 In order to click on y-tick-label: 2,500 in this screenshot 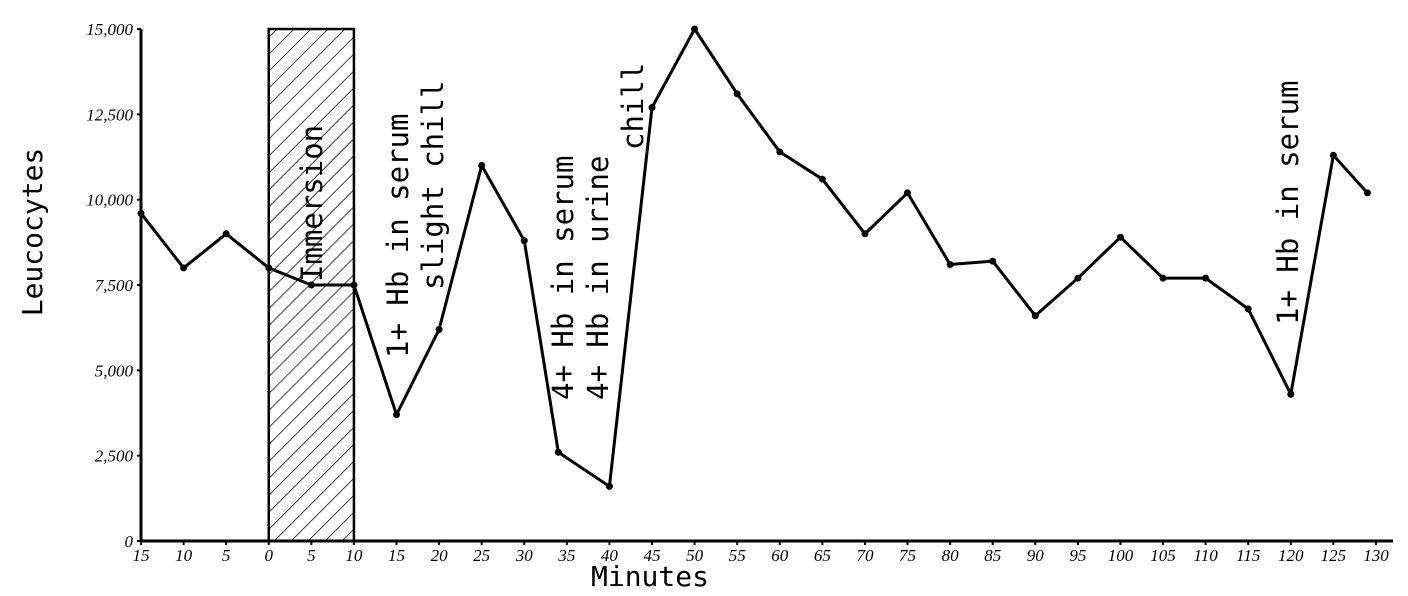, I will do `click(114, 456)`.